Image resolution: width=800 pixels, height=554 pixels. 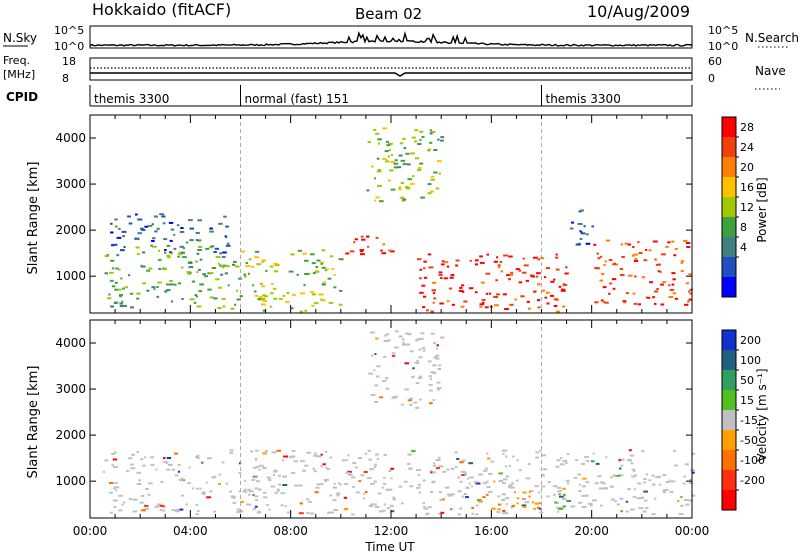 I want to click on x-tick-label: 12:00, so click(x=391, y=531).